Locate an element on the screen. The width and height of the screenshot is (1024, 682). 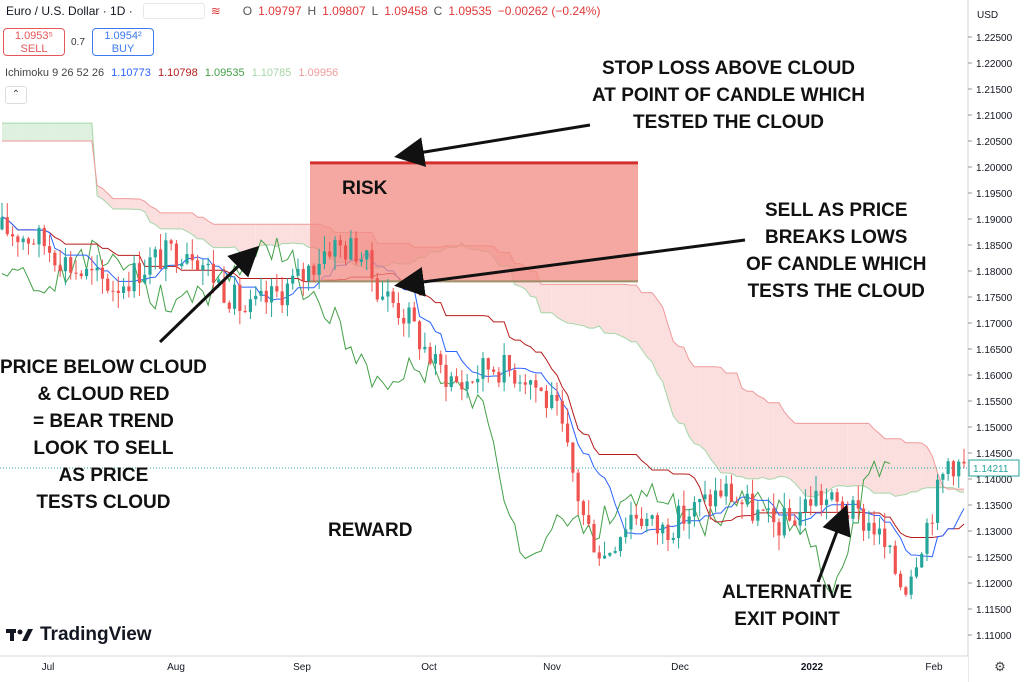
price-tick-label: 1.13500 is located at coordinates (994, 506).